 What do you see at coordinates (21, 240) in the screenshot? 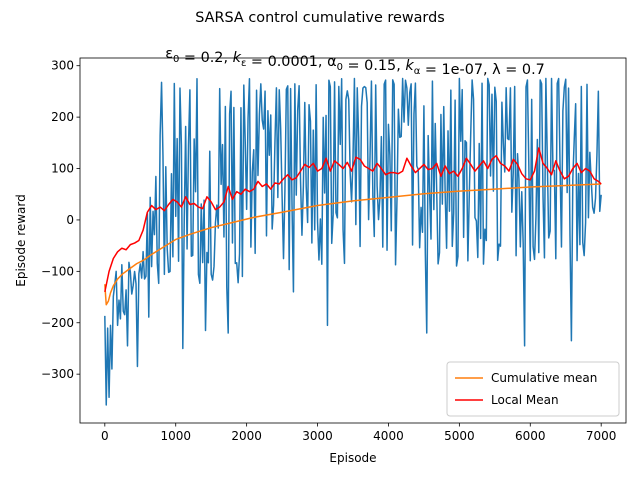
I see `y-axis-label: Episode reward` at bounding box center [21, 240].